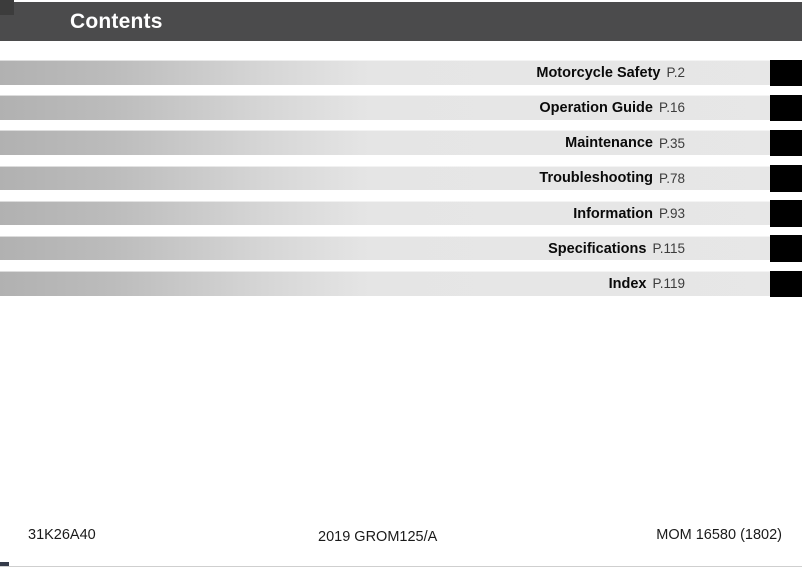 The image size is (802, 569). I want to click on footer-doc-code: MOM 16580 (1802), so click(719, 535).